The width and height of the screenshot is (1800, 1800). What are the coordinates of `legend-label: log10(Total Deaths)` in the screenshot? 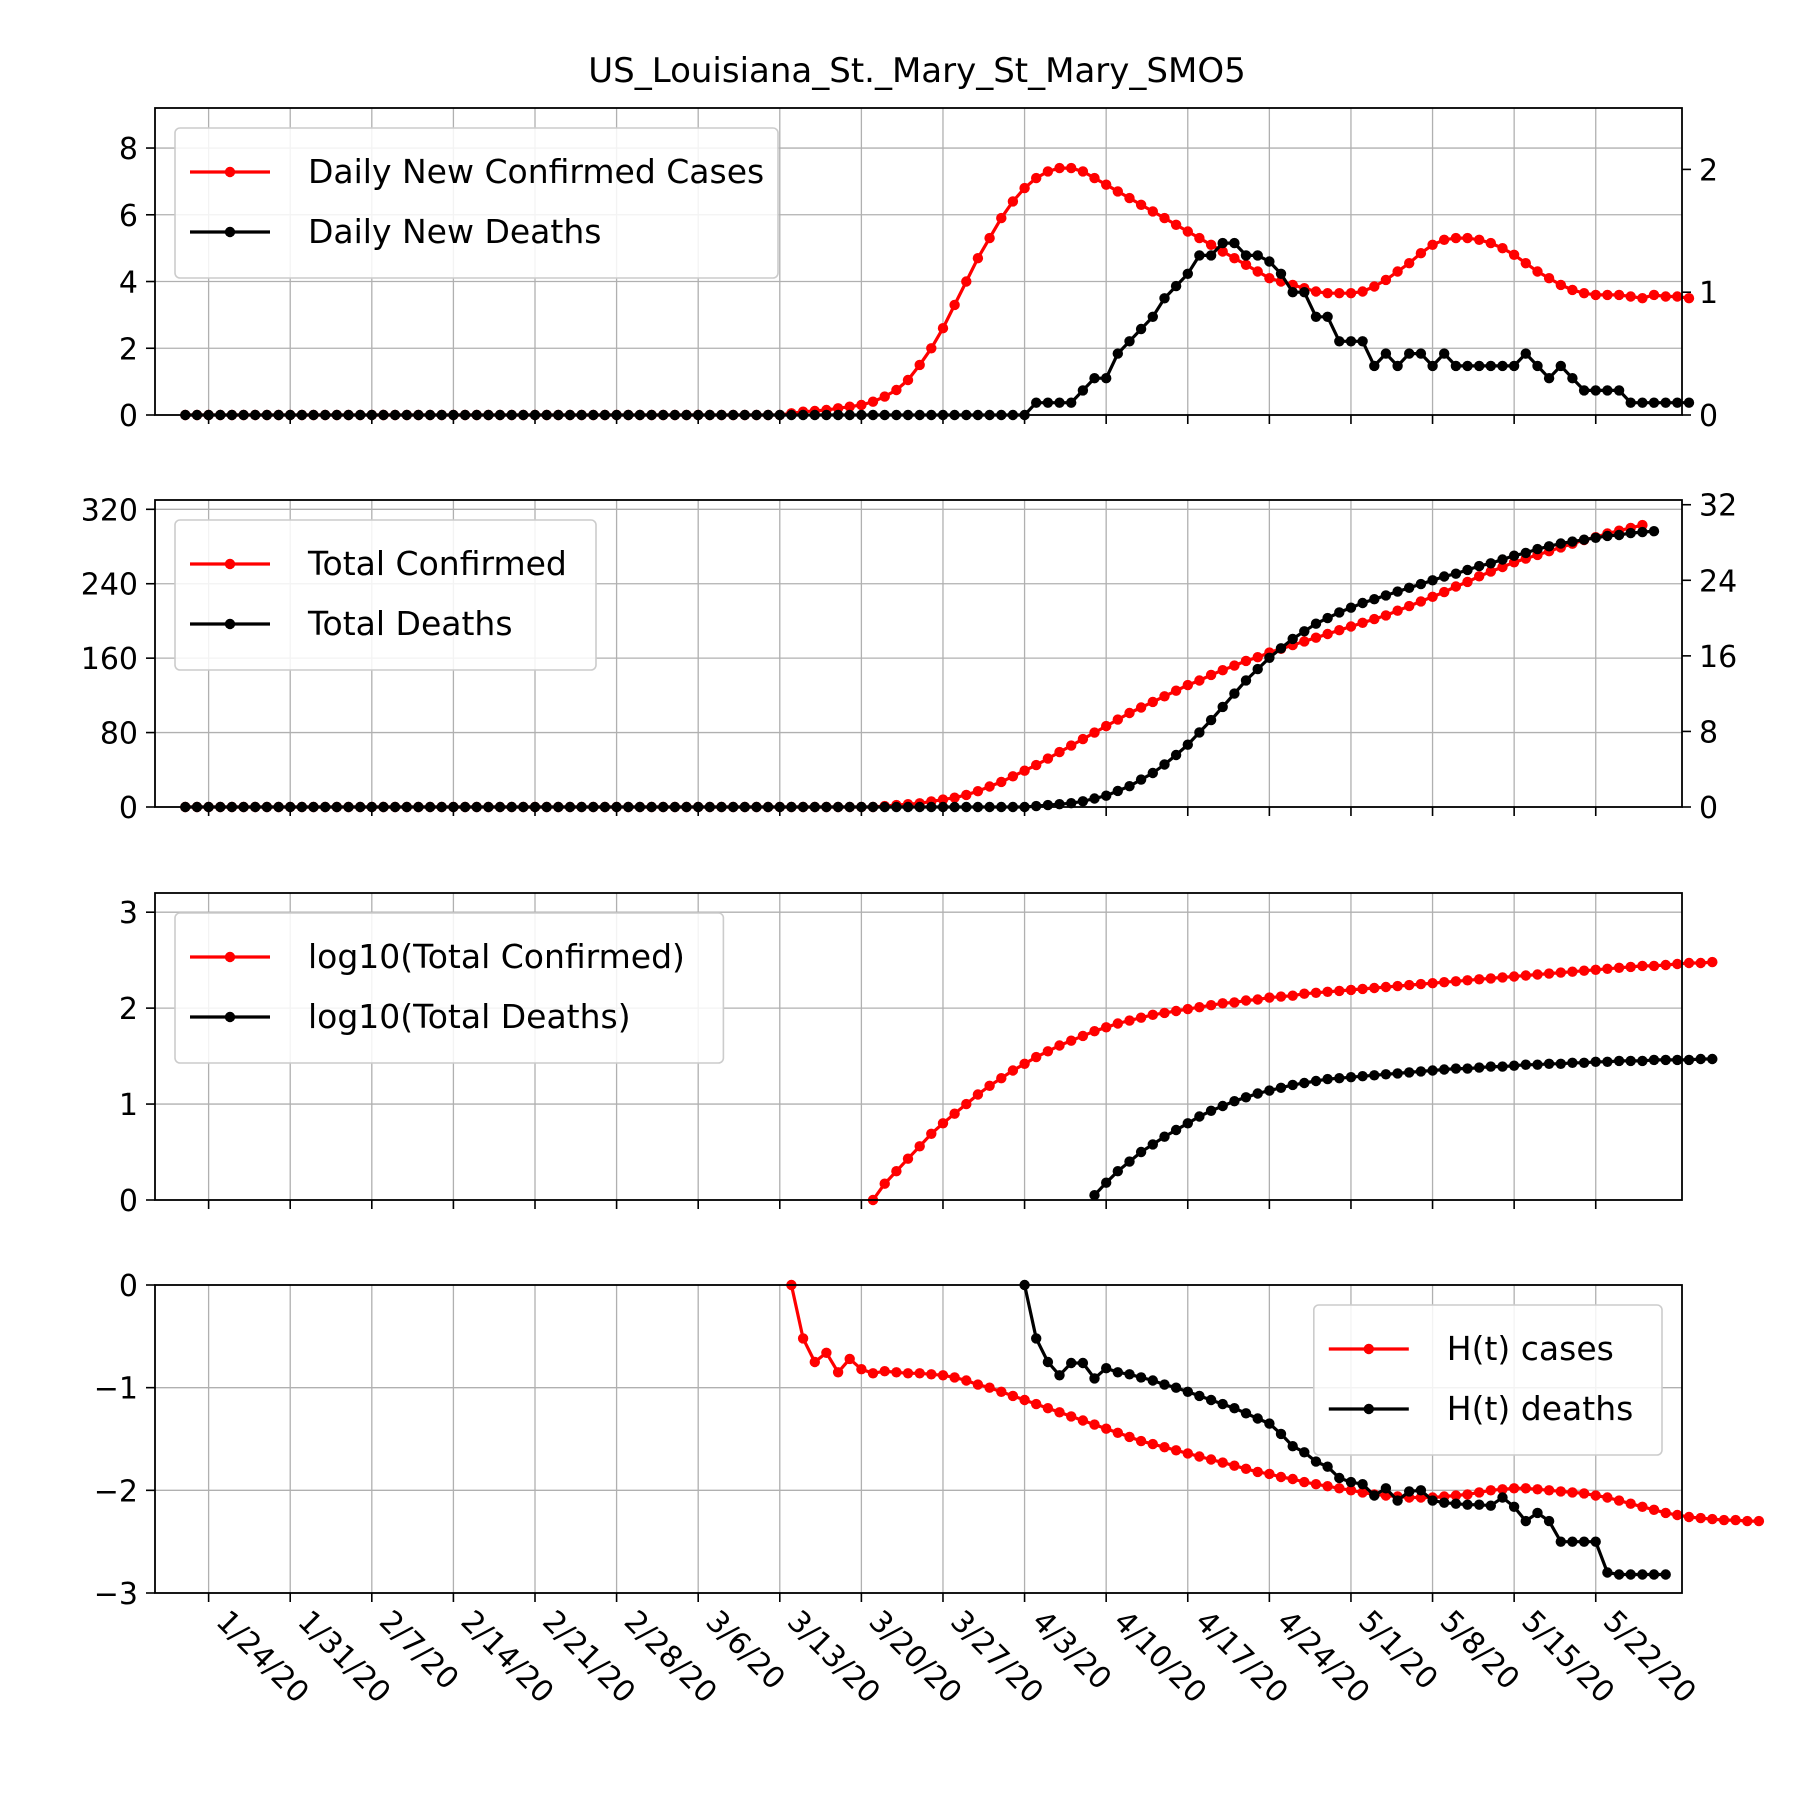 It's located at (469, 1016).